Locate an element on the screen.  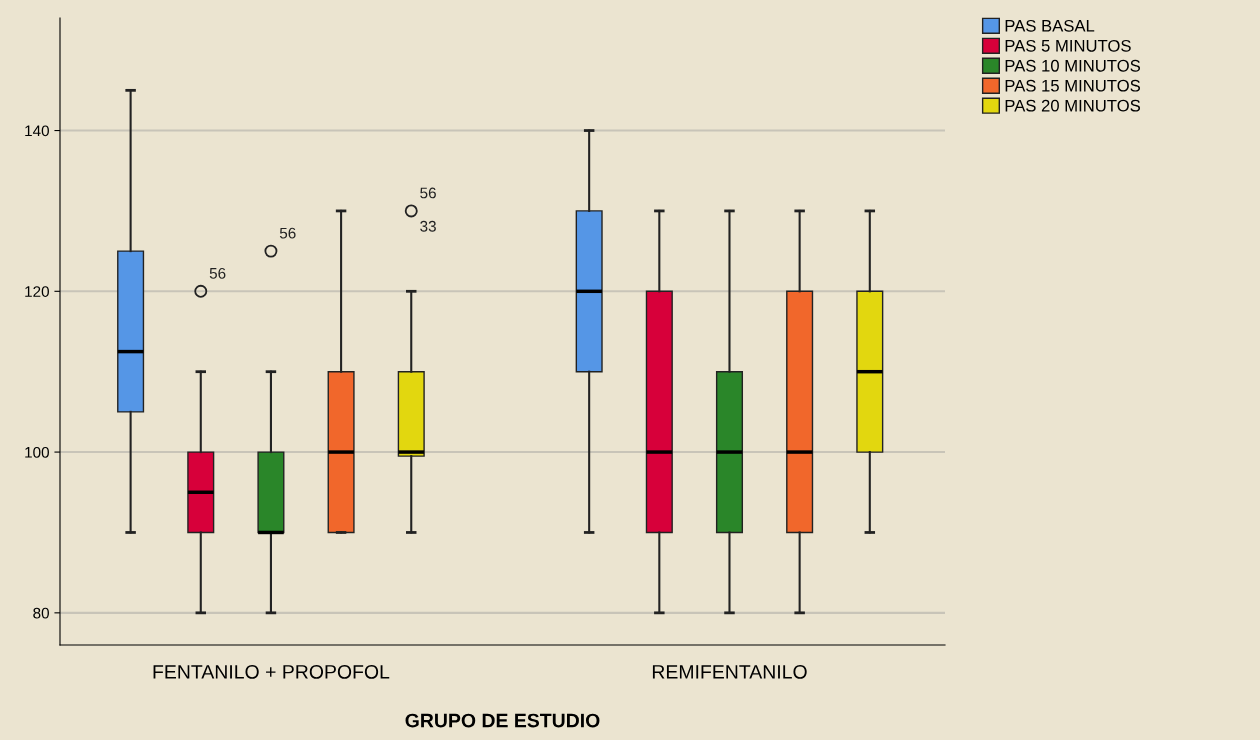
legend-label: PAS 5 MINUTOS is located at coordinates (1068, 45).